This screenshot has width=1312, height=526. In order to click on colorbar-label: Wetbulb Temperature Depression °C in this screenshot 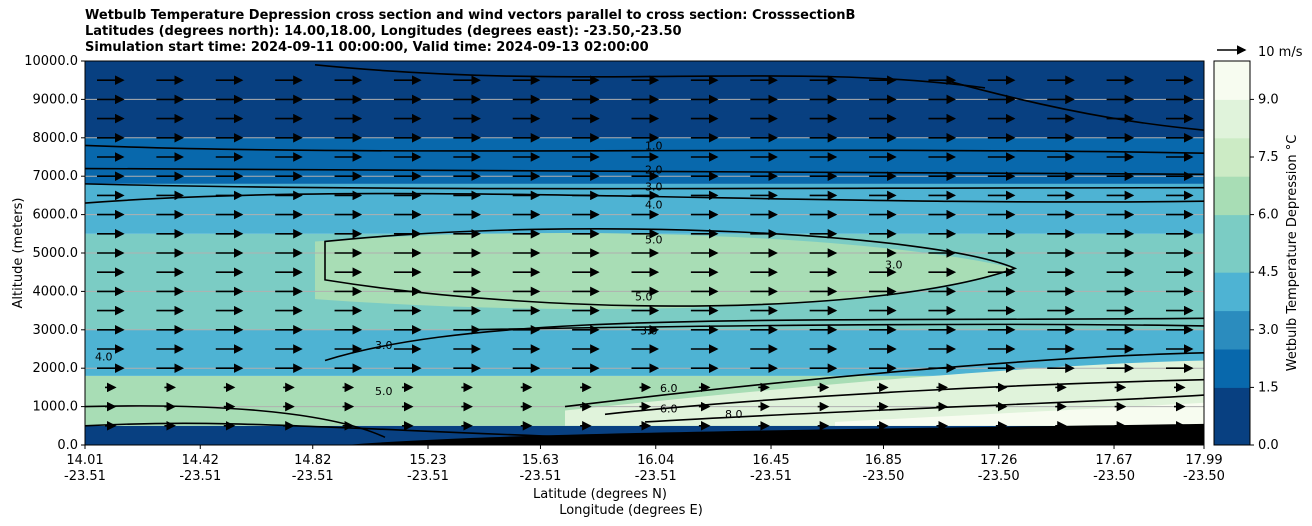, I will do `click(1292, 253)`.